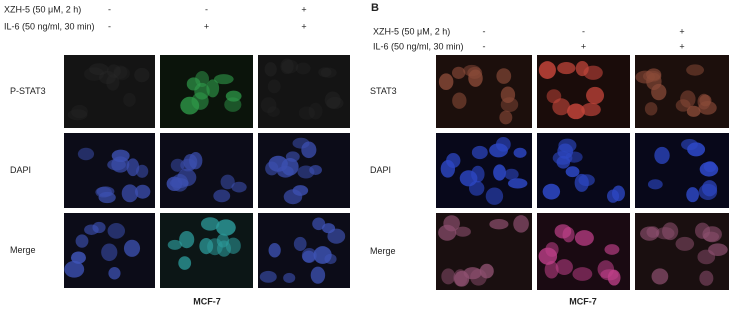 The height and width of the screenshot is (314, 729). What do you see at coordinates (380, 170) in the screenshot?
I see `row-label: DAPI` at bounding box center [380, 170].